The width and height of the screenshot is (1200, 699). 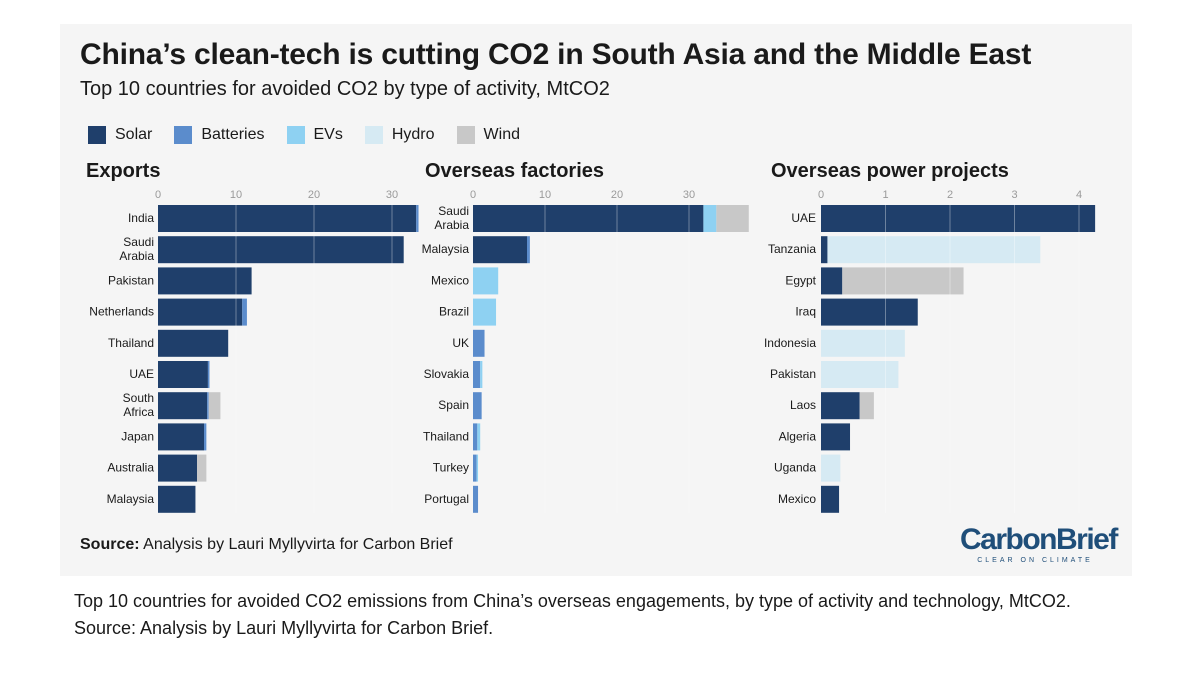 I want to click on overseas-power-projects-category-label: Iraq, so click(x=805, y=312).